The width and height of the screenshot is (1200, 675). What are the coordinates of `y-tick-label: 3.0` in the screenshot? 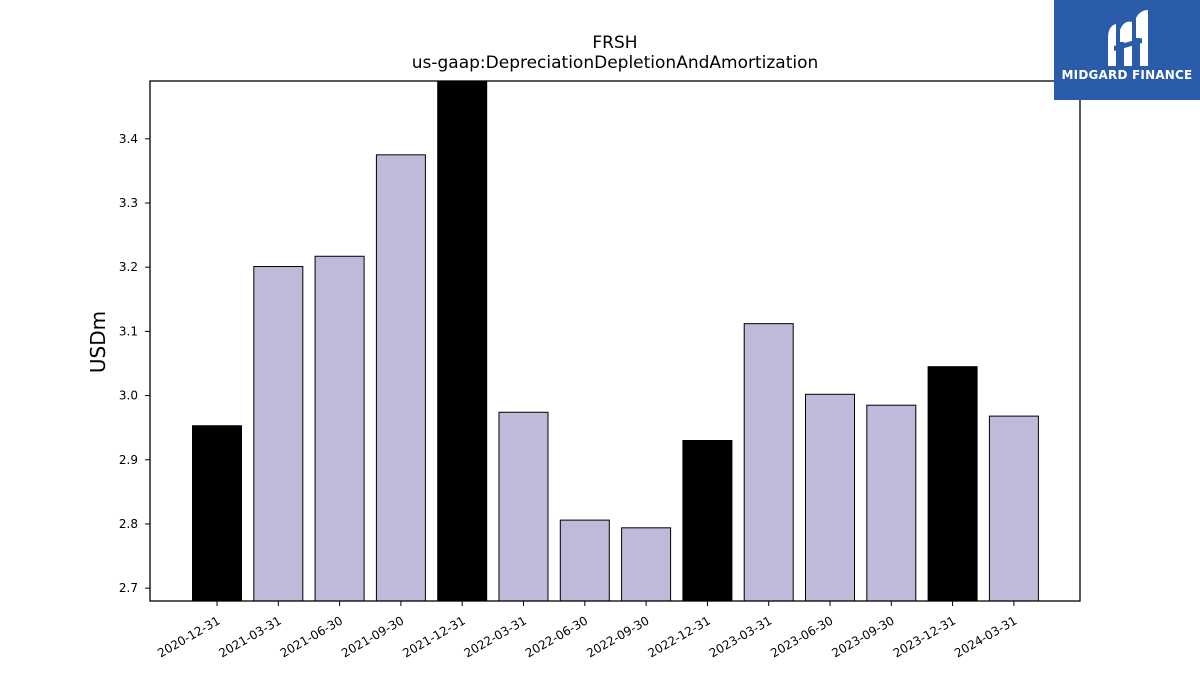 It's located at (128, 396).